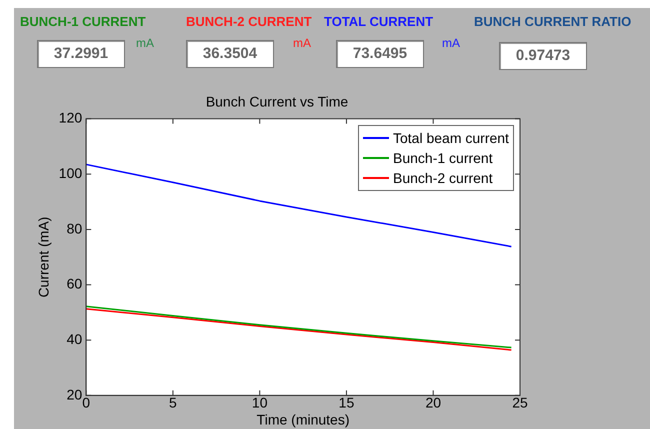  Describe the element at coordinates (83, 21) in the screenshot. I see `text: BUNCH-1 CURRENT` at that location.